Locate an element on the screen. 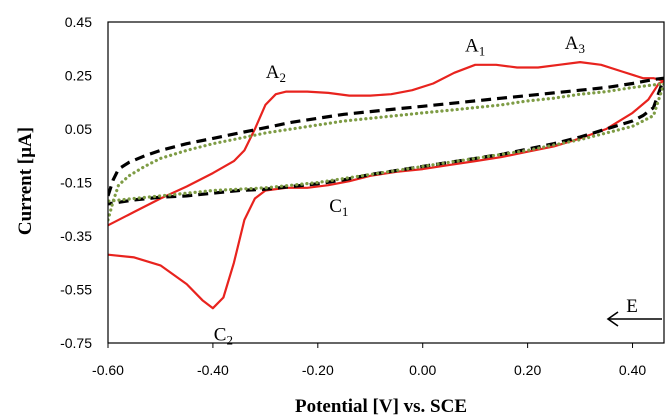  y-axis: 0.45 0.25 0.05 -0.15 -0.35 -0.55 -0.75 is located at coordinates (76, 182).